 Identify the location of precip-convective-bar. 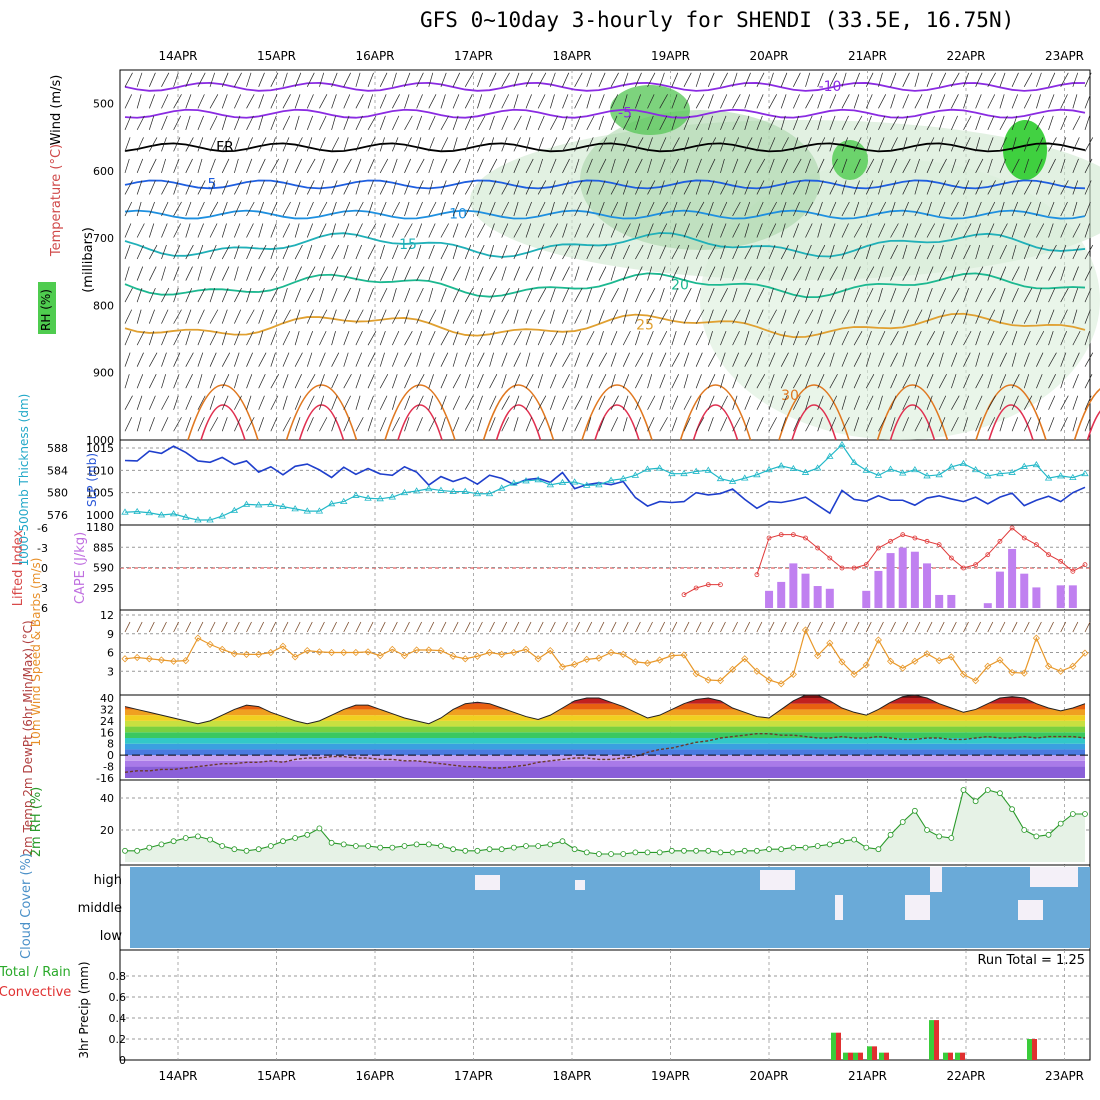
(838, 1046).